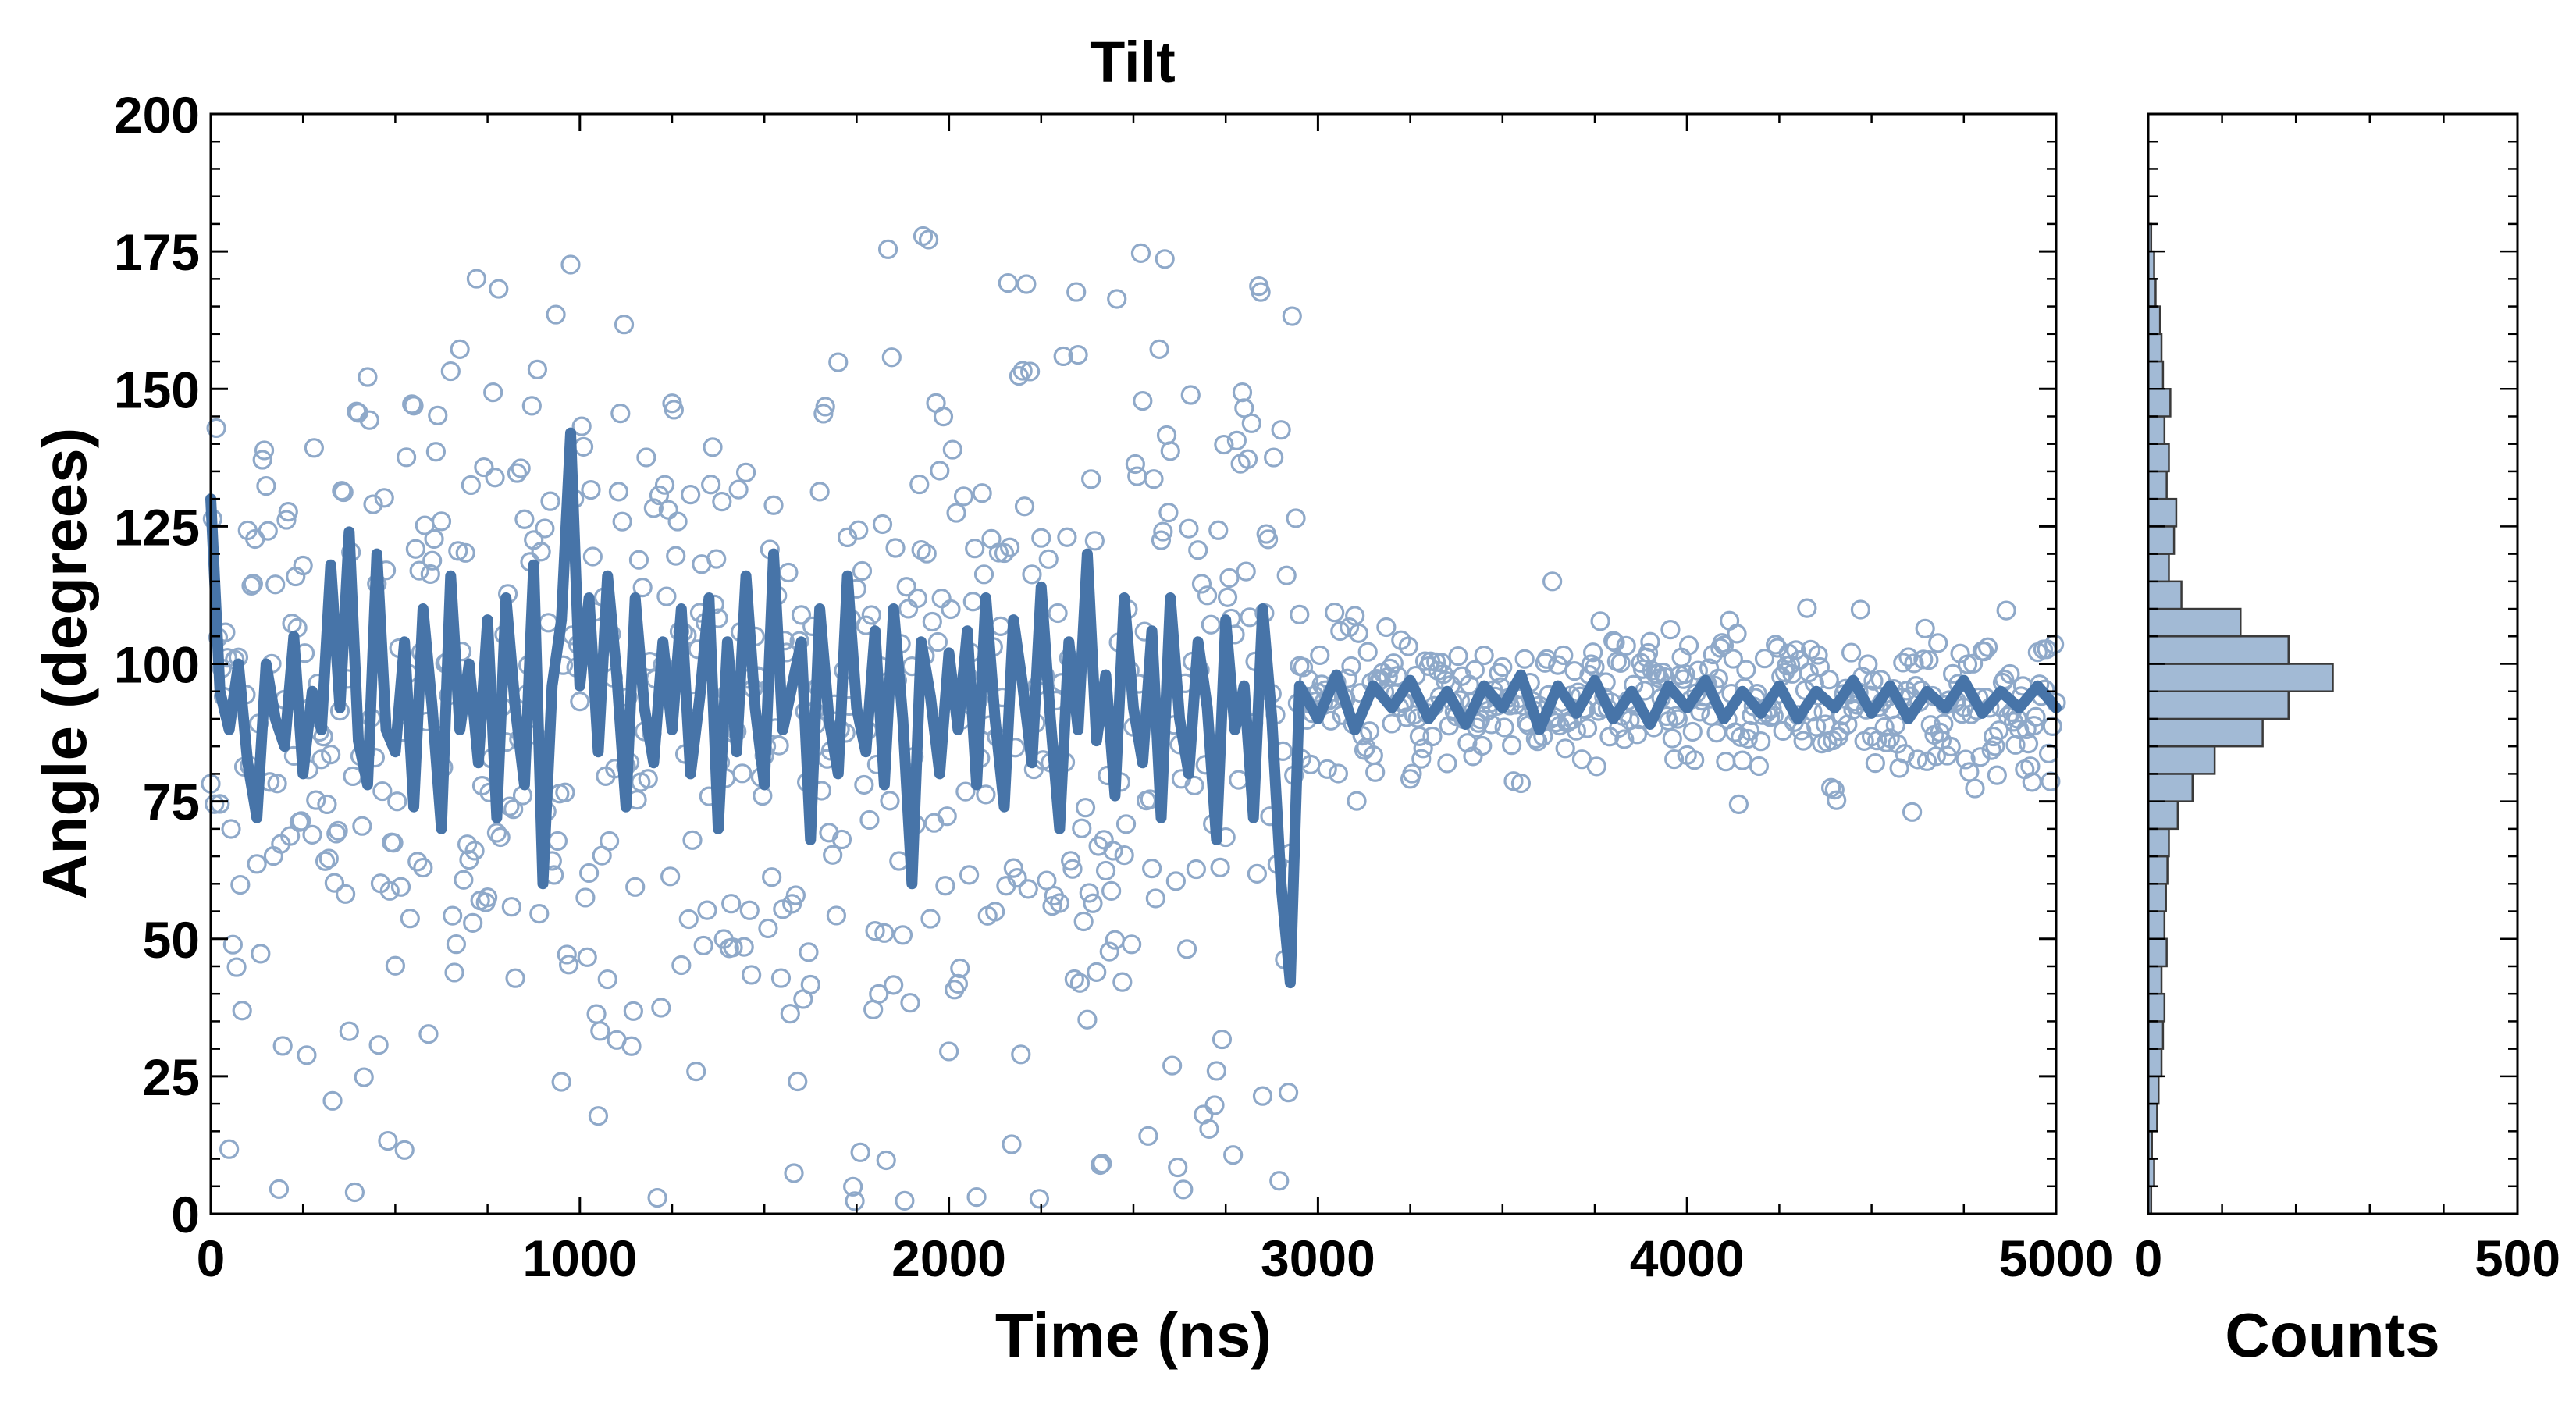  I want to click on x-axis-label: Time (ns), so click(1133, 1335).